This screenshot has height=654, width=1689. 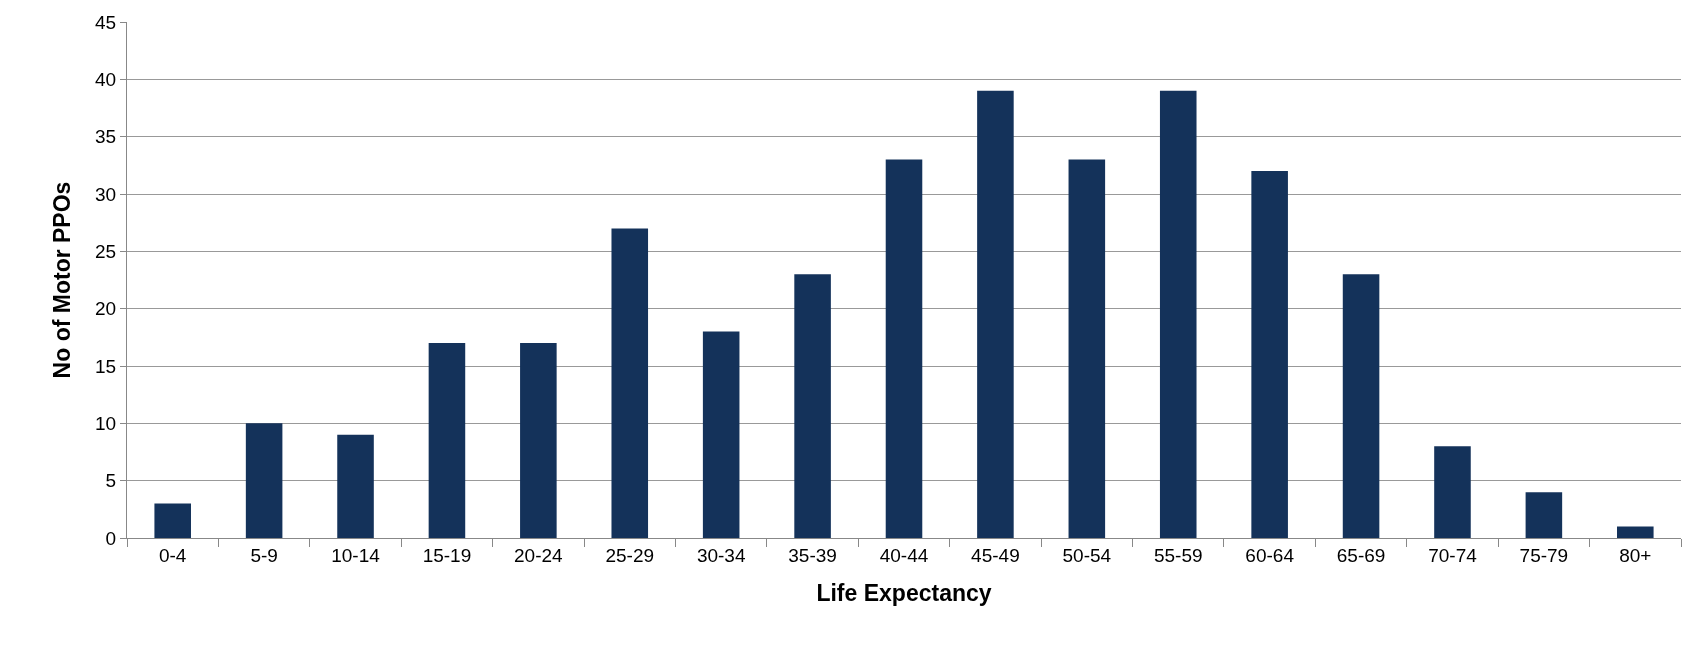 What do you see at coordinates (61, 280) in the screenshot?
I see `y-axis-title: No of Motor PPOs` at bounding box center [61, 280].